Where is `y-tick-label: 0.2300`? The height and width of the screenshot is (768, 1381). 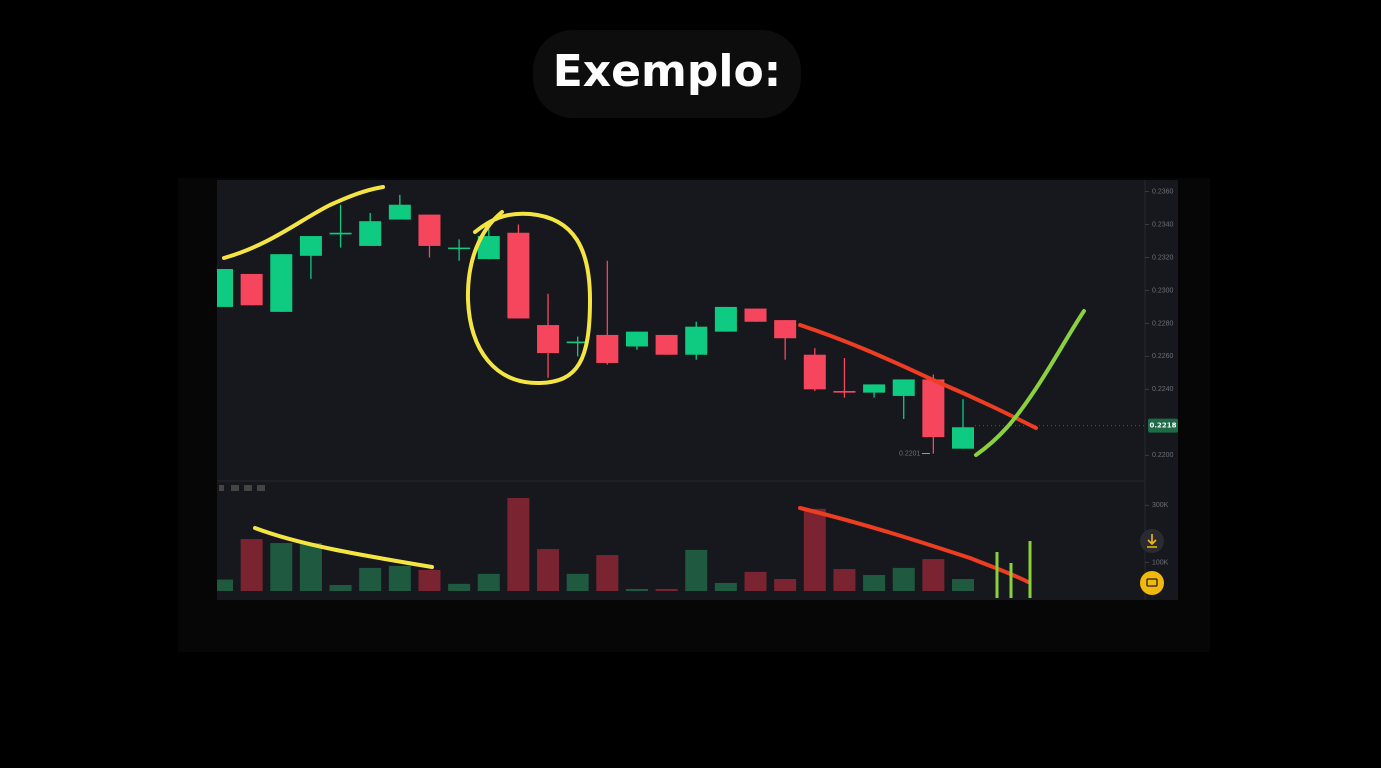
y-tick-label: 0.2300 is located at coordinates (1163, 290).